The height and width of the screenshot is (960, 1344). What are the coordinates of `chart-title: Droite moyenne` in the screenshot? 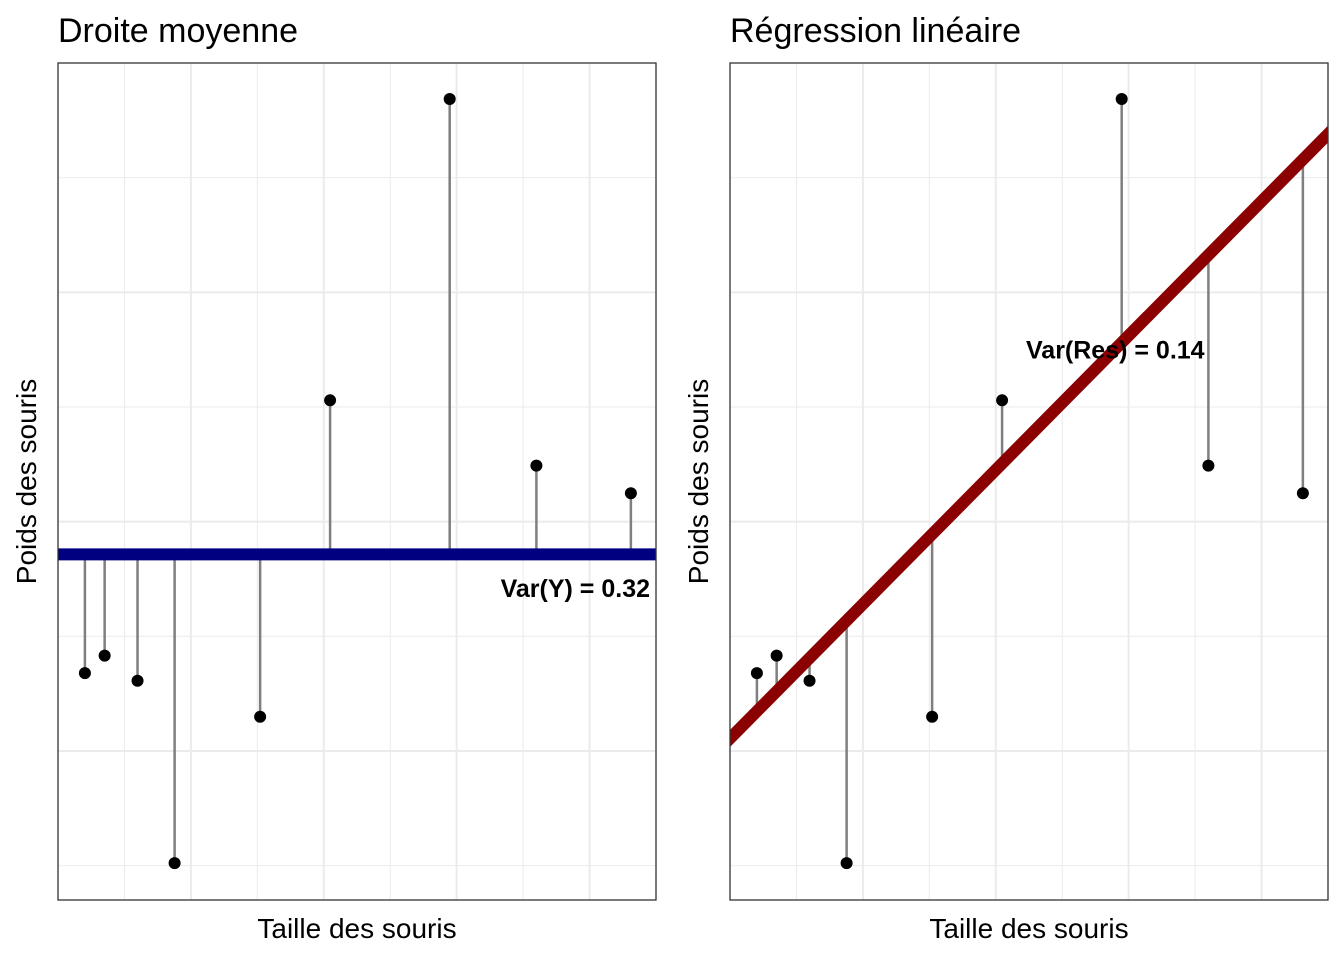 It's located at (178, 31).